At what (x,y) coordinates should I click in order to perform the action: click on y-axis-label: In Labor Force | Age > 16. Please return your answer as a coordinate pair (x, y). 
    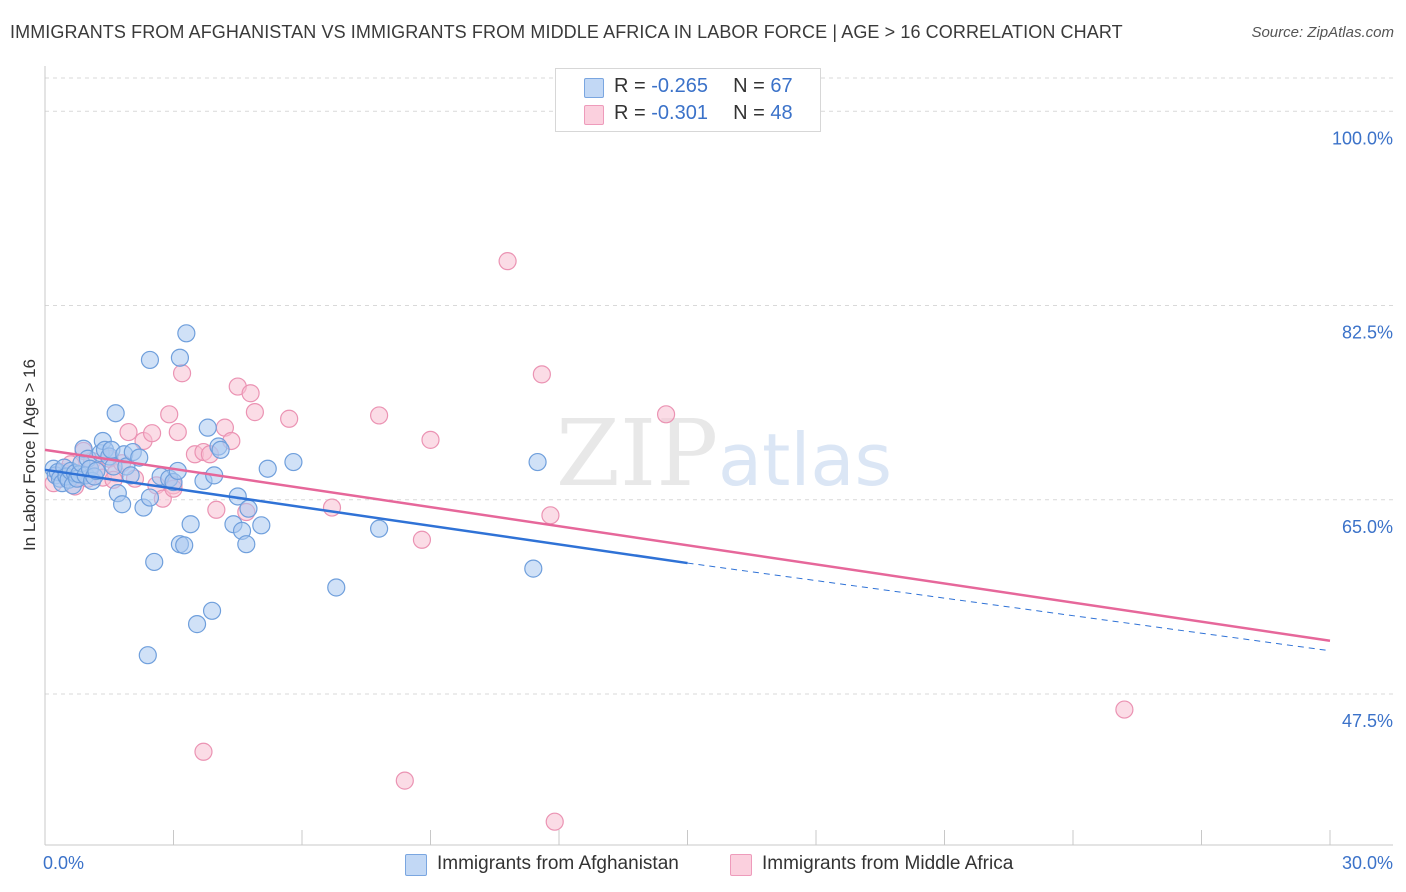
    Looking at the image, I should click on (29, 455).